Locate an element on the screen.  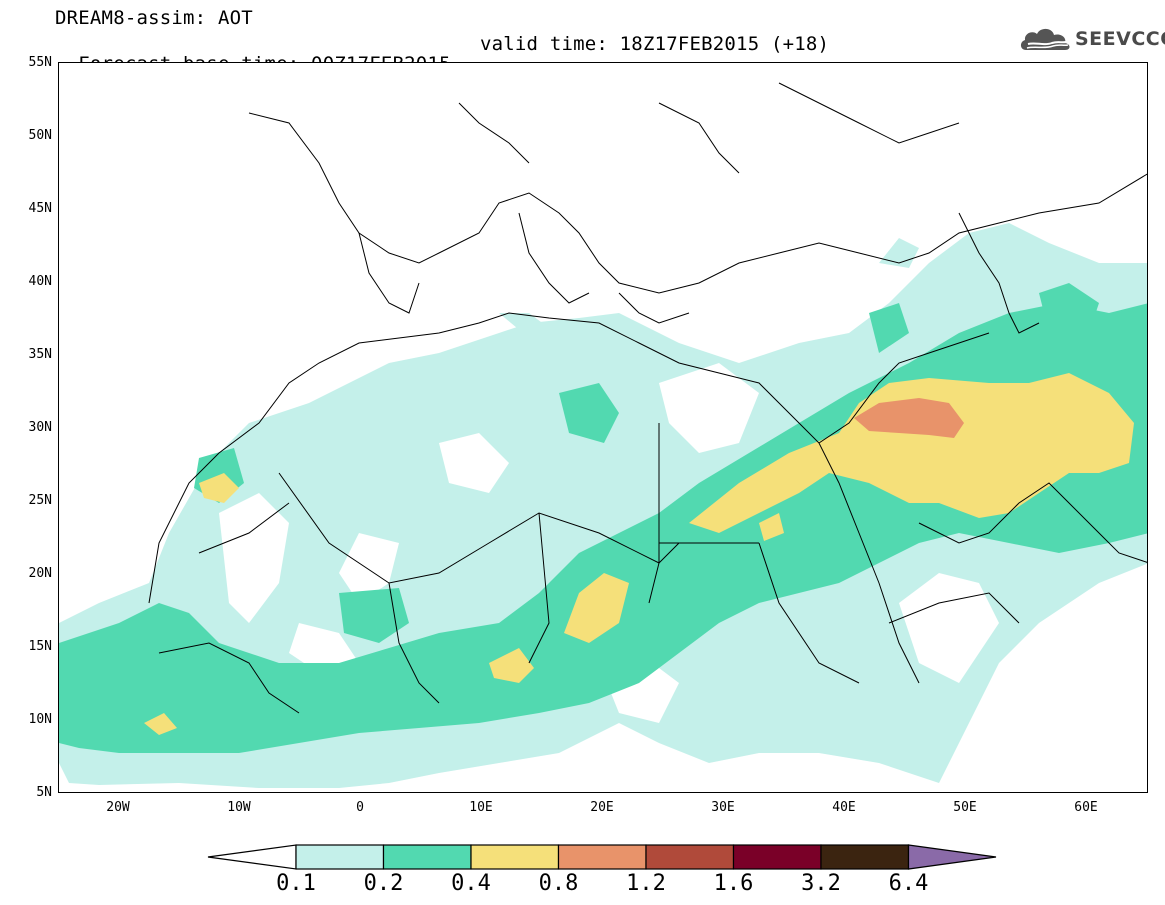
lat-label: 30N is located at coordinates (40, 427).